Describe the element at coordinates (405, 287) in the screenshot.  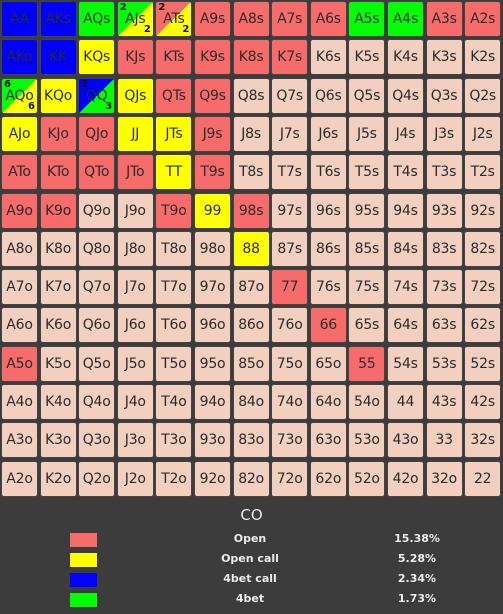
I see `hand-cell-74s: 74s` at that location.